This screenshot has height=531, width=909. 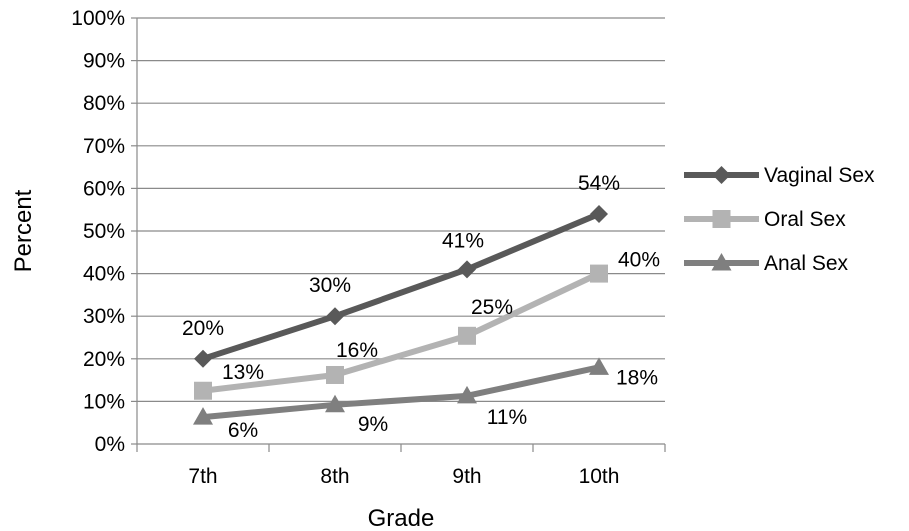 I want to click on y-tick-label: 10%, so click(x=104, y=401).